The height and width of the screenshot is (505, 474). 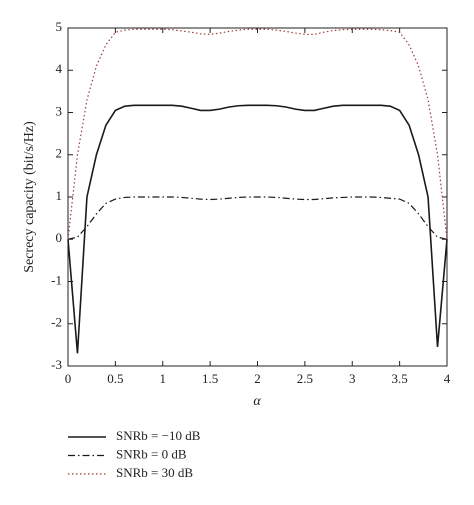 I want to click on x-tick-label: 2, so click(x=257, y=378).